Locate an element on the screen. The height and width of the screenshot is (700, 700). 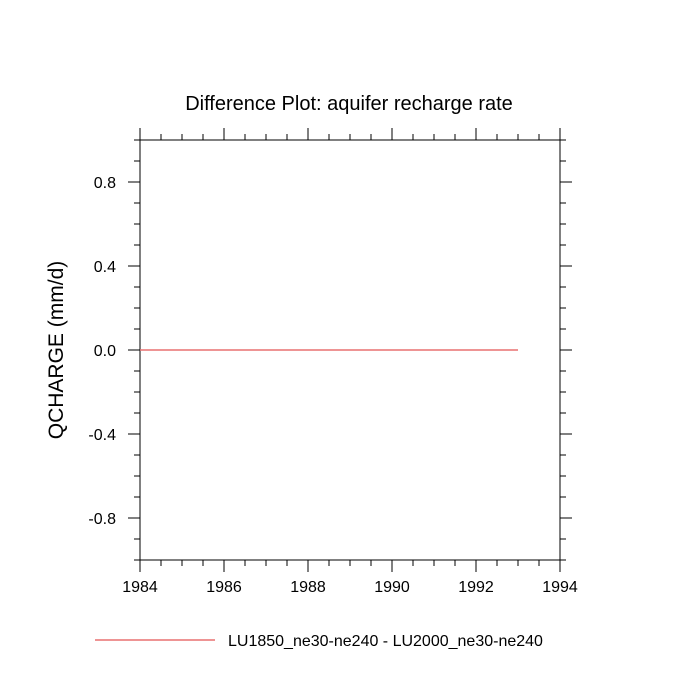
x-tick-label: 1994 is located at coordinates (560, 587).